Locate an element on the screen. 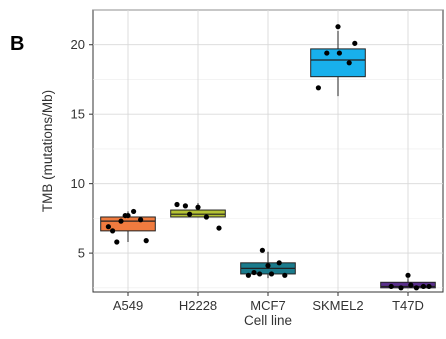 The height and width of the screenshot is (339, 446). box-skmel2 is located at coordinates (338, 63).